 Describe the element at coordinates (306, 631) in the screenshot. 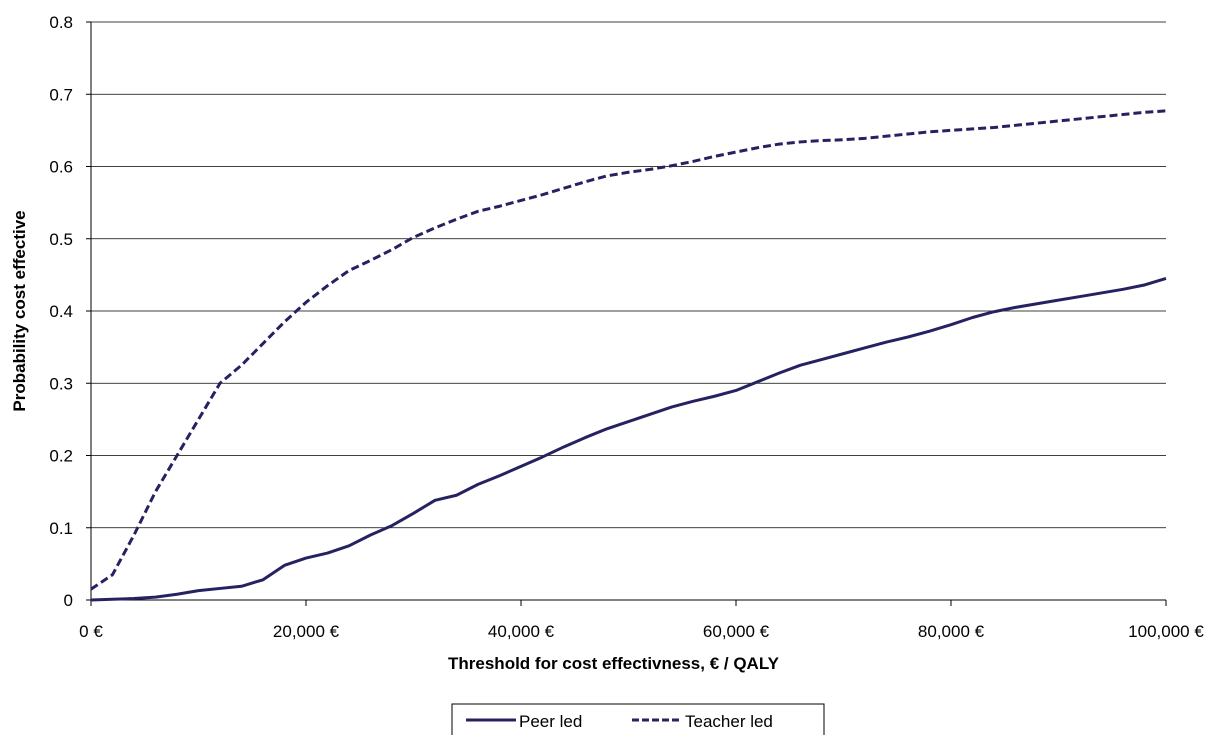

I see `x-tick-label: 20,000 €` at that location.